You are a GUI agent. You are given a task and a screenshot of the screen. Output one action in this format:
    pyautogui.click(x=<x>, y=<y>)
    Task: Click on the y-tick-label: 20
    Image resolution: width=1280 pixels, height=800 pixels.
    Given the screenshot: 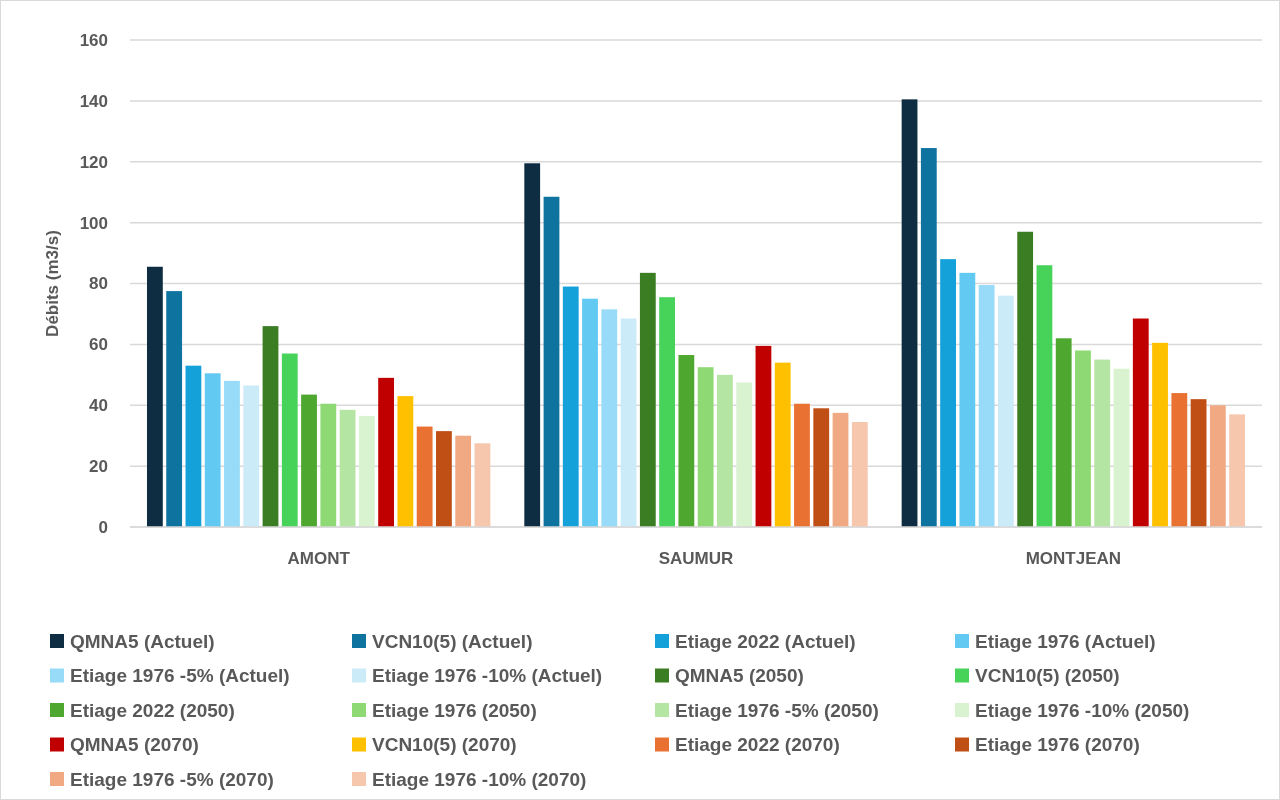 What is the action you would take?
    pyautogui.click(x=98, y=467)
    